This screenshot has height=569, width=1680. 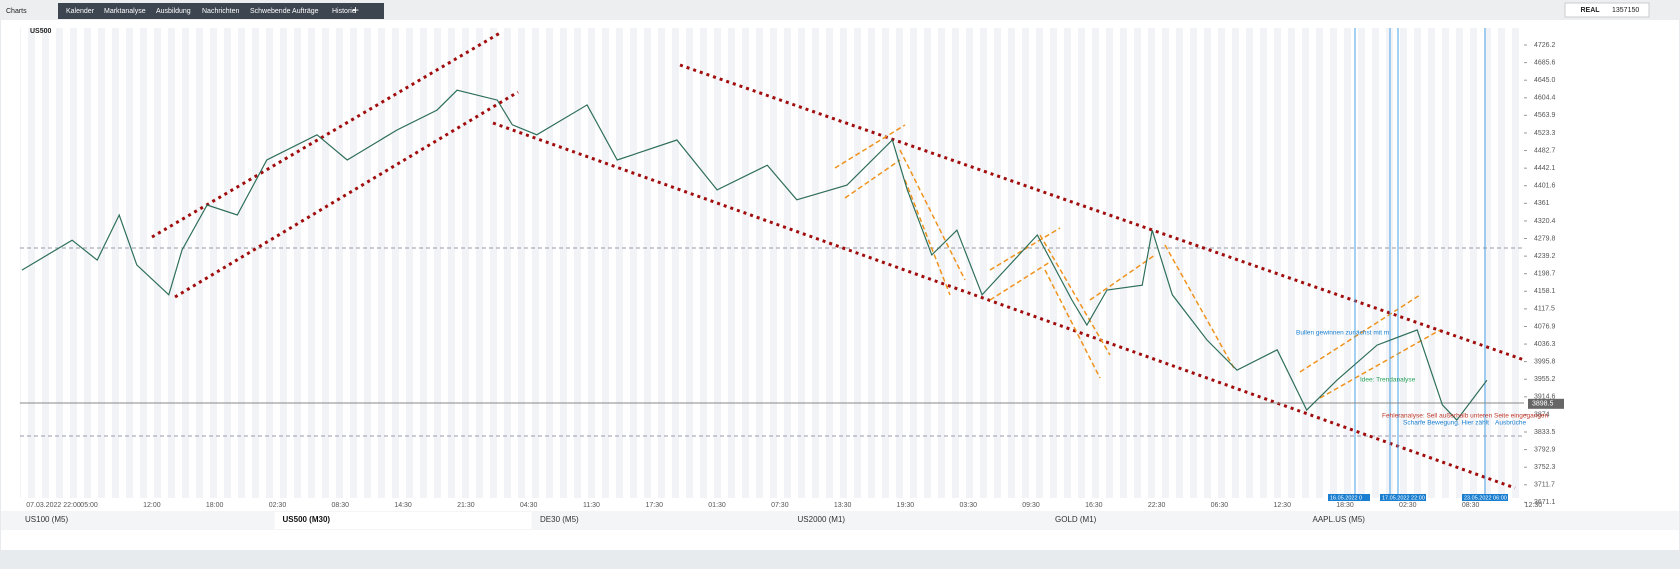 What do you see at coordinates (1388, 380) in the screenshot?
I see `annotation: Idee: Trendanalyse` at bounding box center [1388, 380].